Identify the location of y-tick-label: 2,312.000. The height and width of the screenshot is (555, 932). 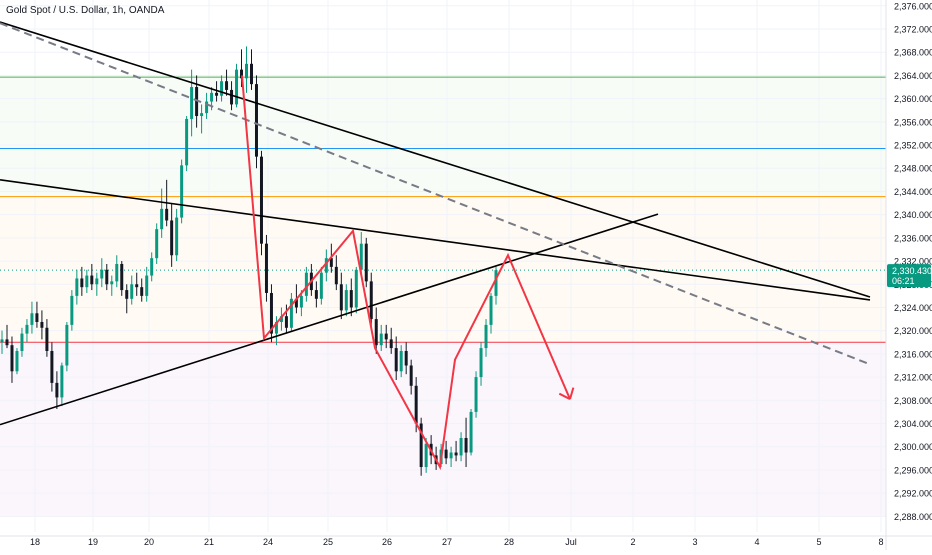
(913, 378).